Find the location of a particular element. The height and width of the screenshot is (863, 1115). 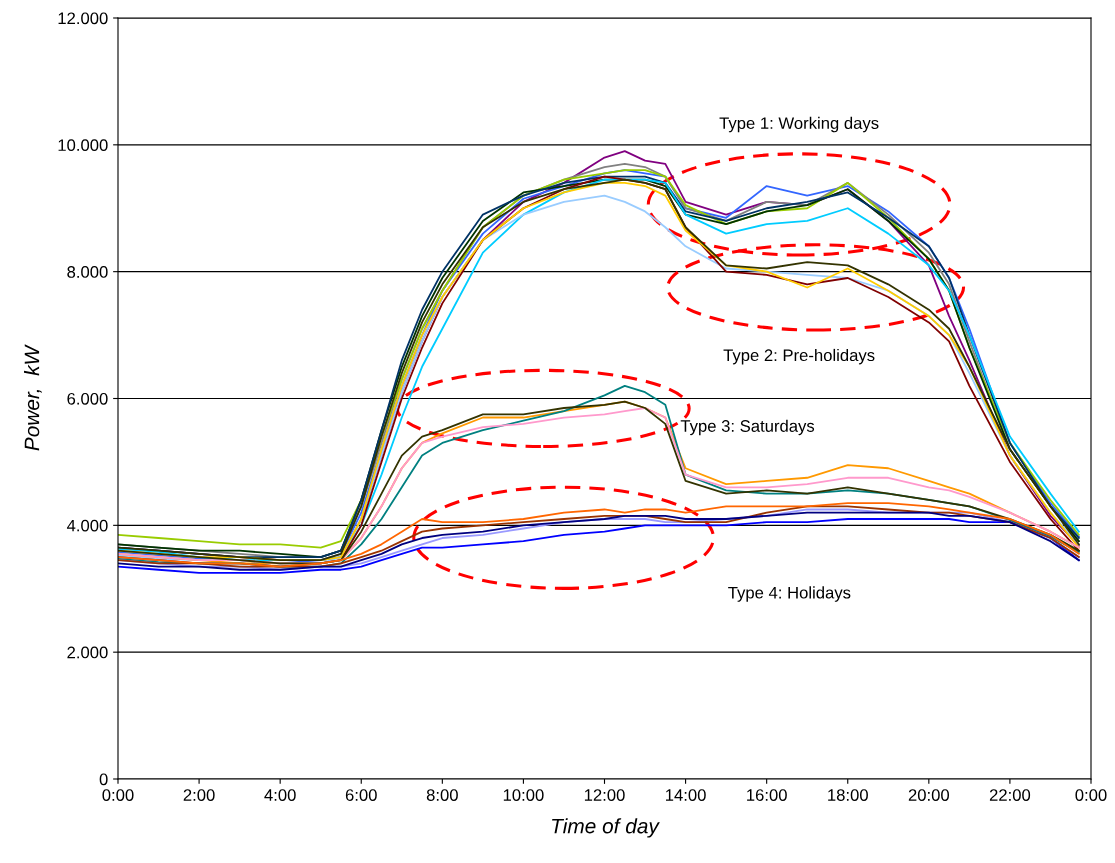

annotation: Type 2: Pre-holidays is located at coordinates (799, 356).